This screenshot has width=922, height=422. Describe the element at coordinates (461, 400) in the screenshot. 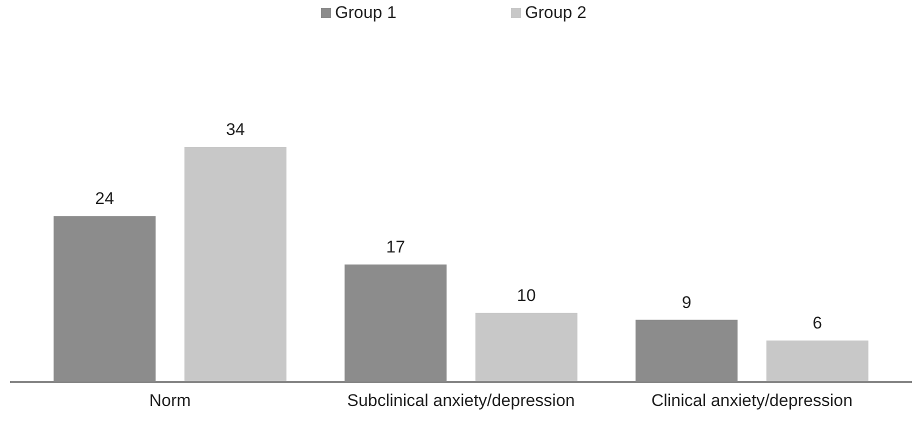

I see `x-tick-label: Subclinical anxiety/depression` at that location.